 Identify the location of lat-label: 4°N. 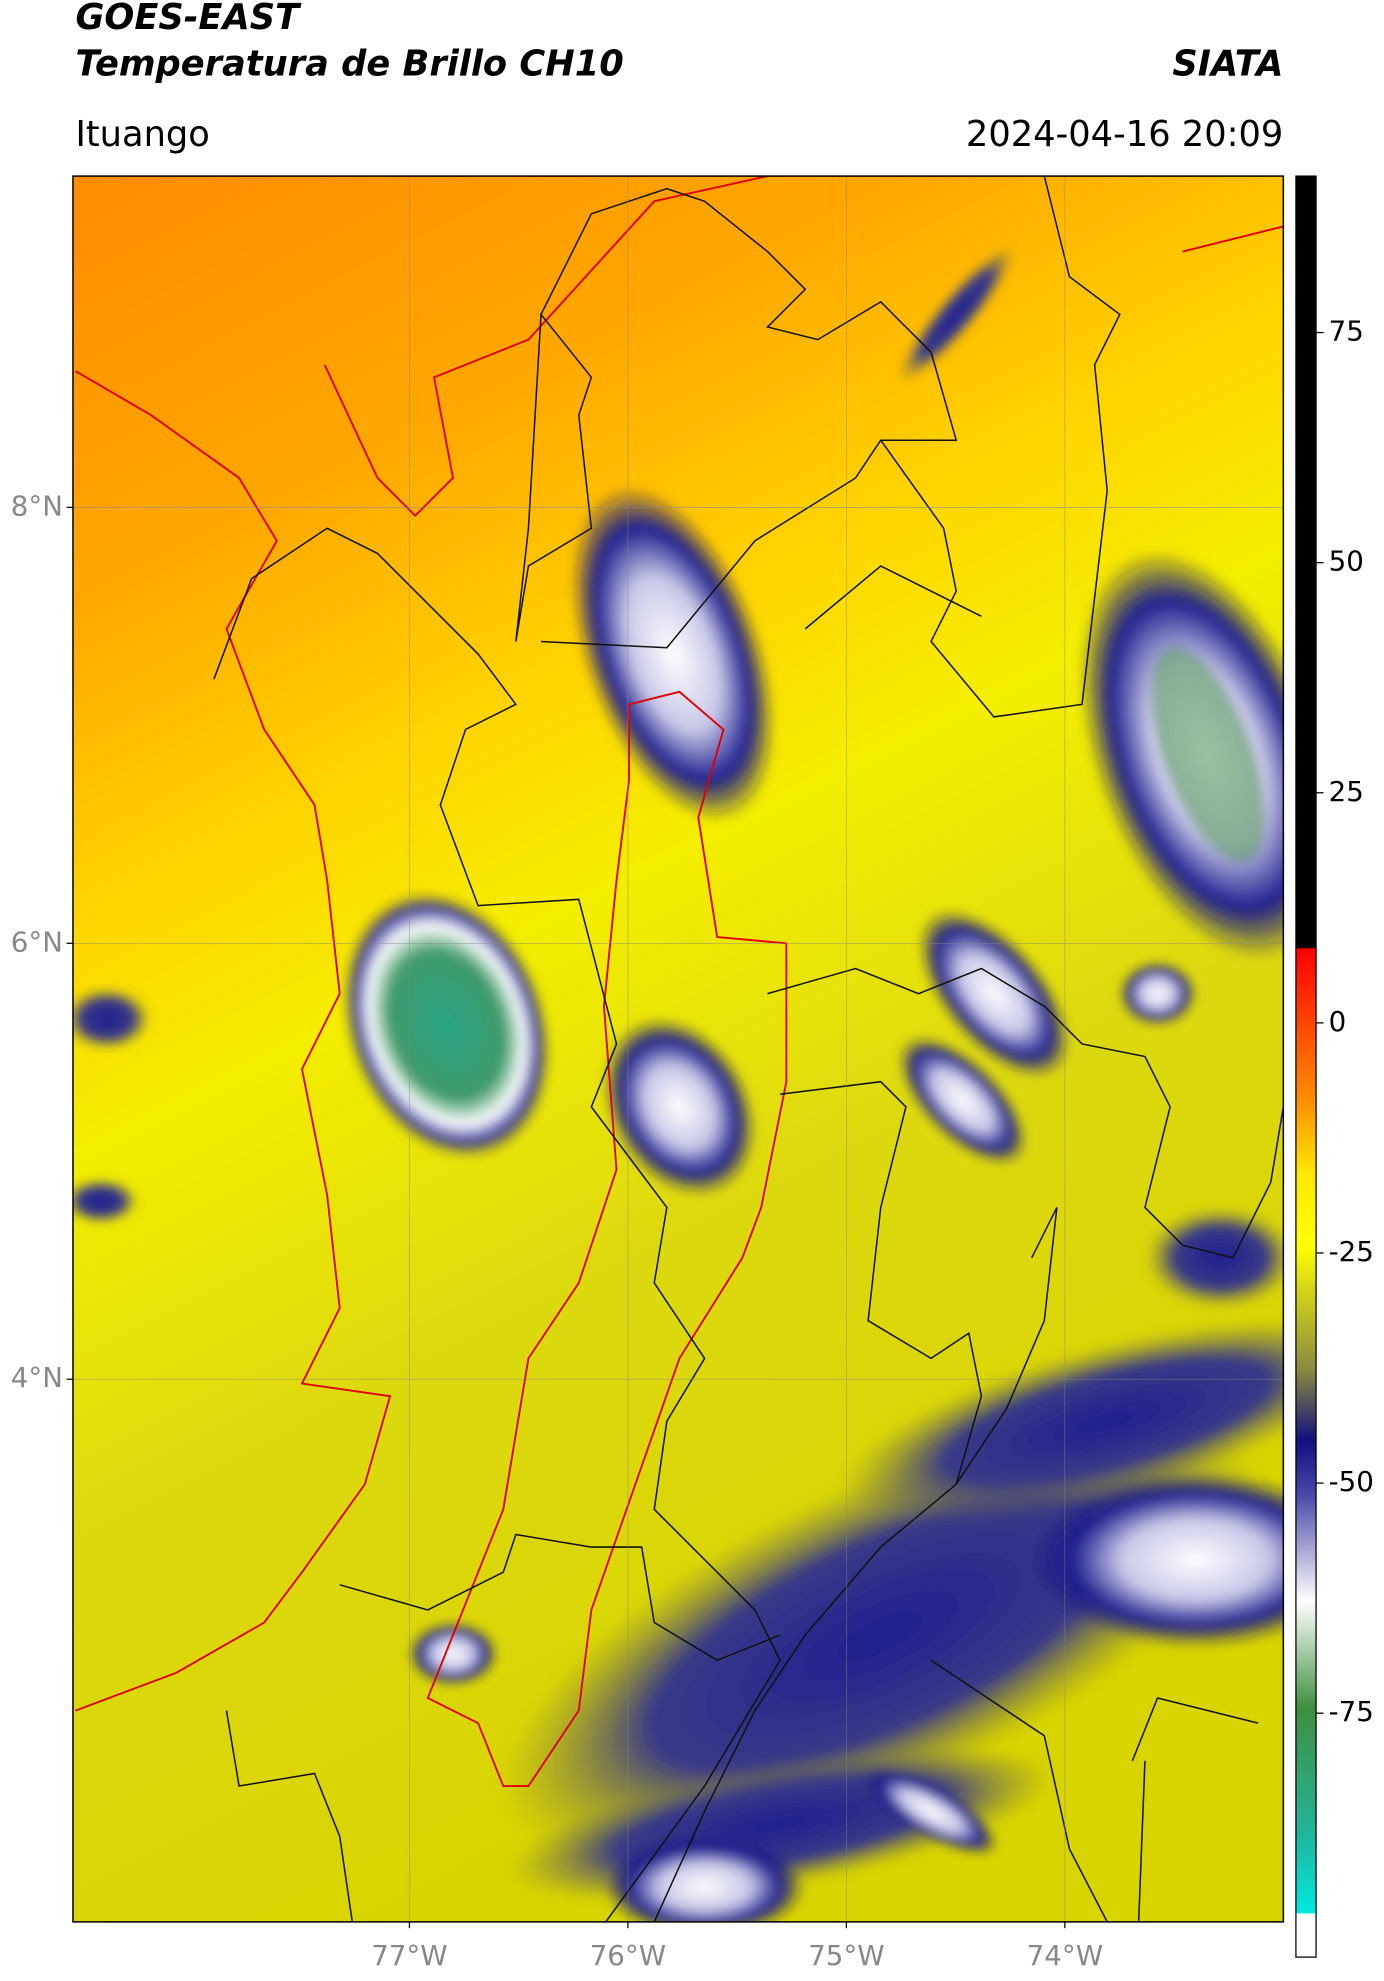
(37, 1377).